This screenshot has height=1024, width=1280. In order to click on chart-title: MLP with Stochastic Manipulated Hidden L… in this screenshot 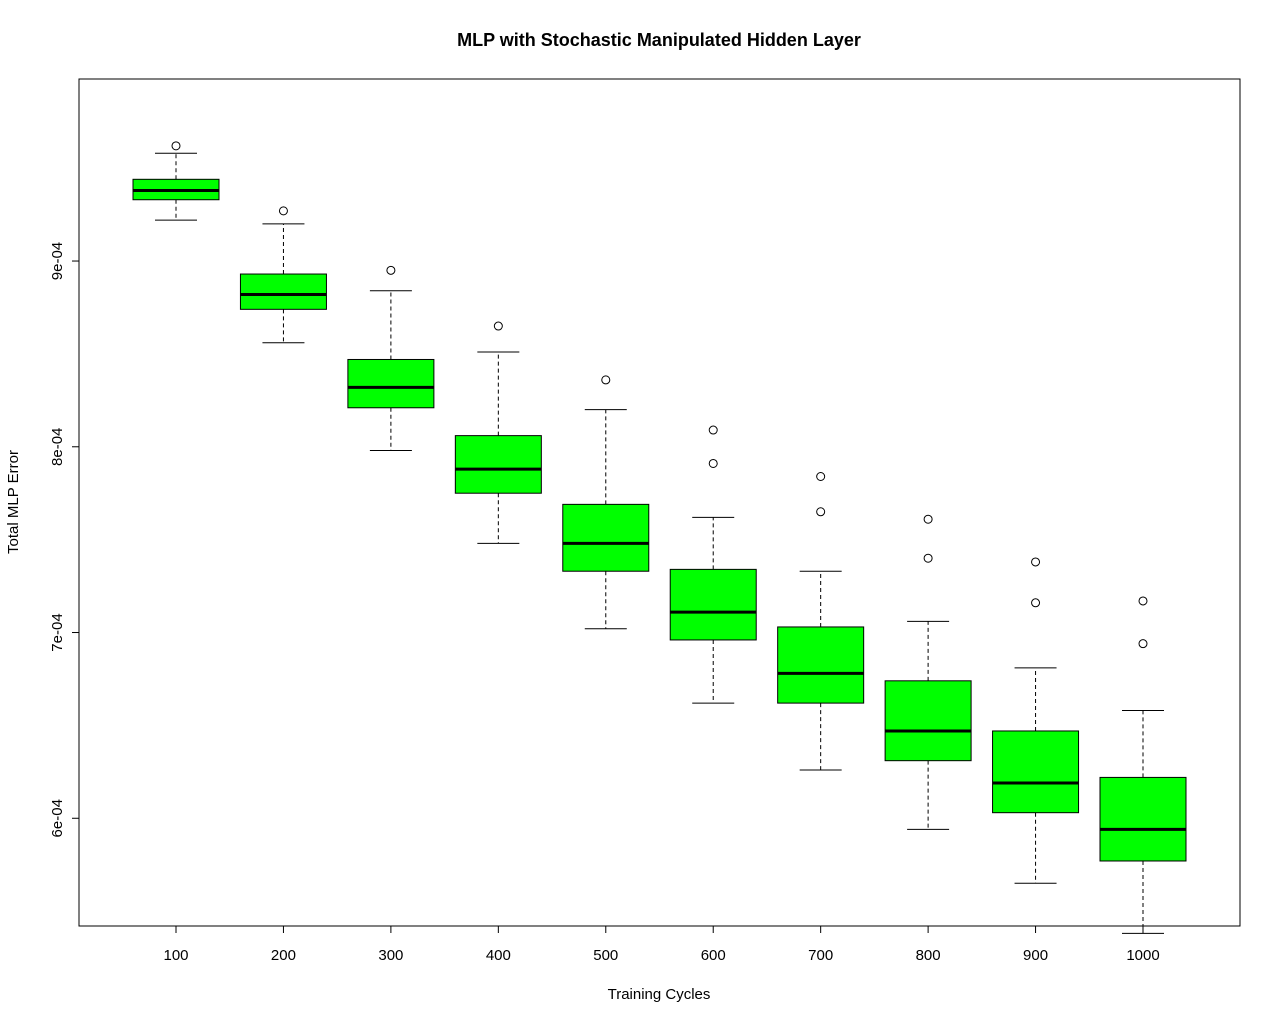, I will do `click(659, 40)`.